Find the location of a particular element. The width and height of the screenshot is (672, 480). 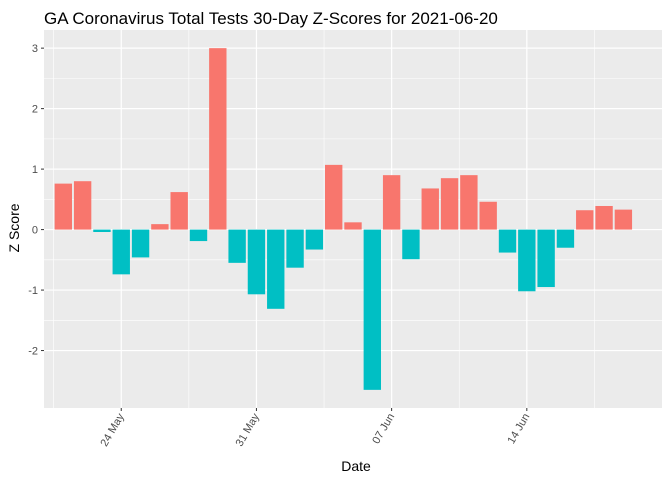

x-axis-title: Date is located at coordinates (356, 466).